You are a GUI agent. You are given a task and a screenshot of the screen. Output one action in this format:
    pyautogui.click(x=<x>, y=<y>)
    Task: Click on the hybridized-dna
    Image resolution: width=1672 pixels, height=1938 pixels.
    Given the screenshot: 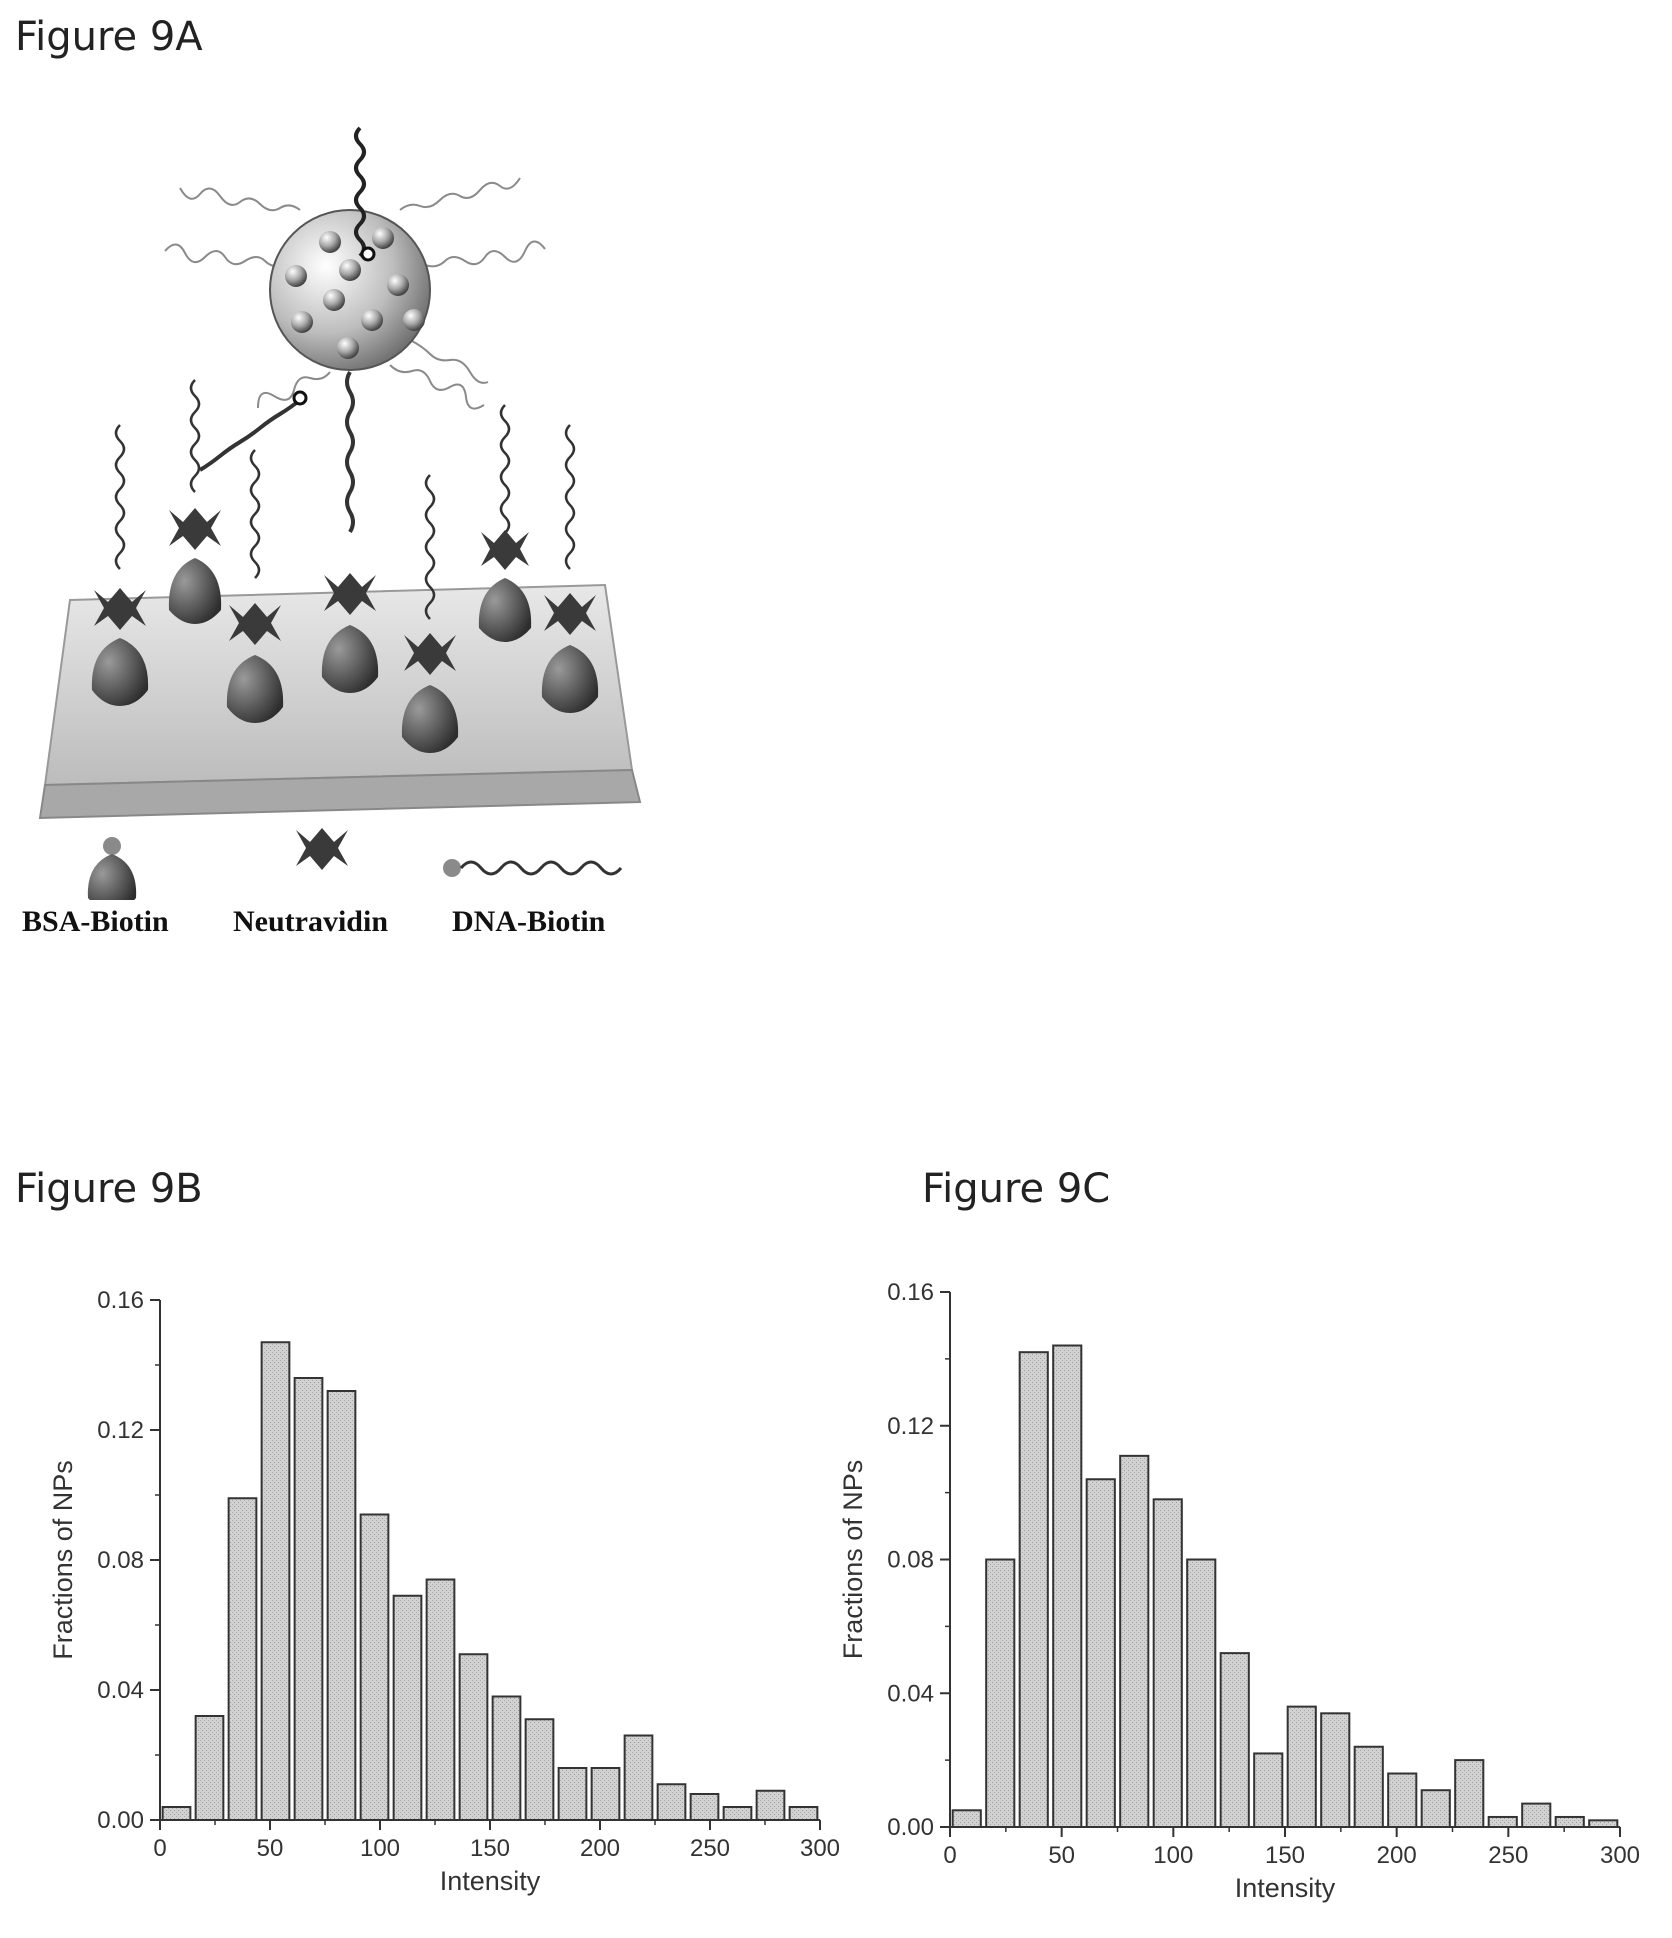 What is the action you would take?
    pyautogui.click(x=276, y=452)
    